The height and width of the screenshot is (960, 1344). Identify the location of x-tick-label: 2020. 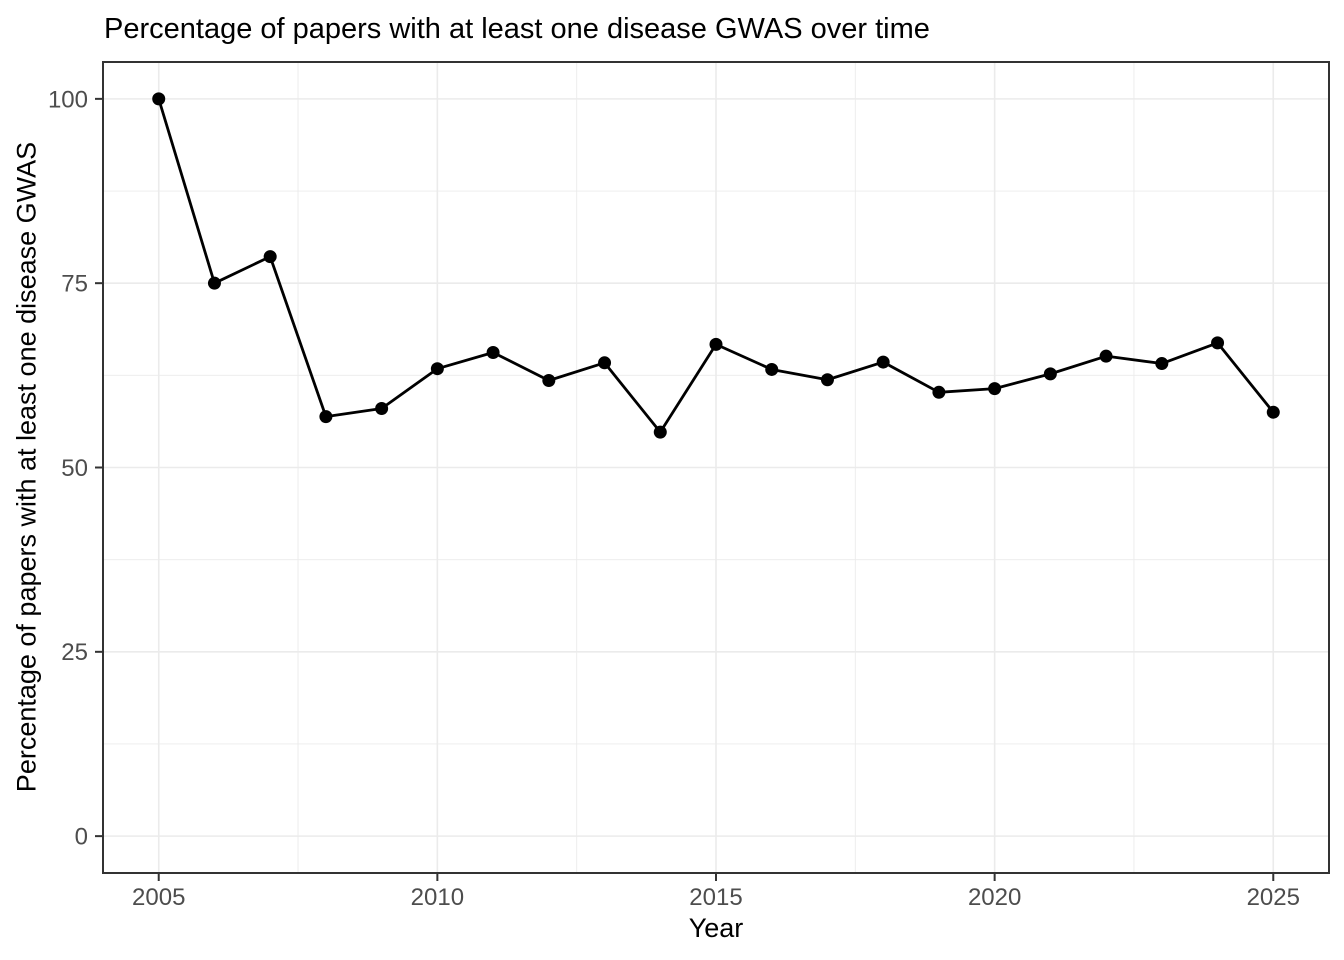
(994, 897).